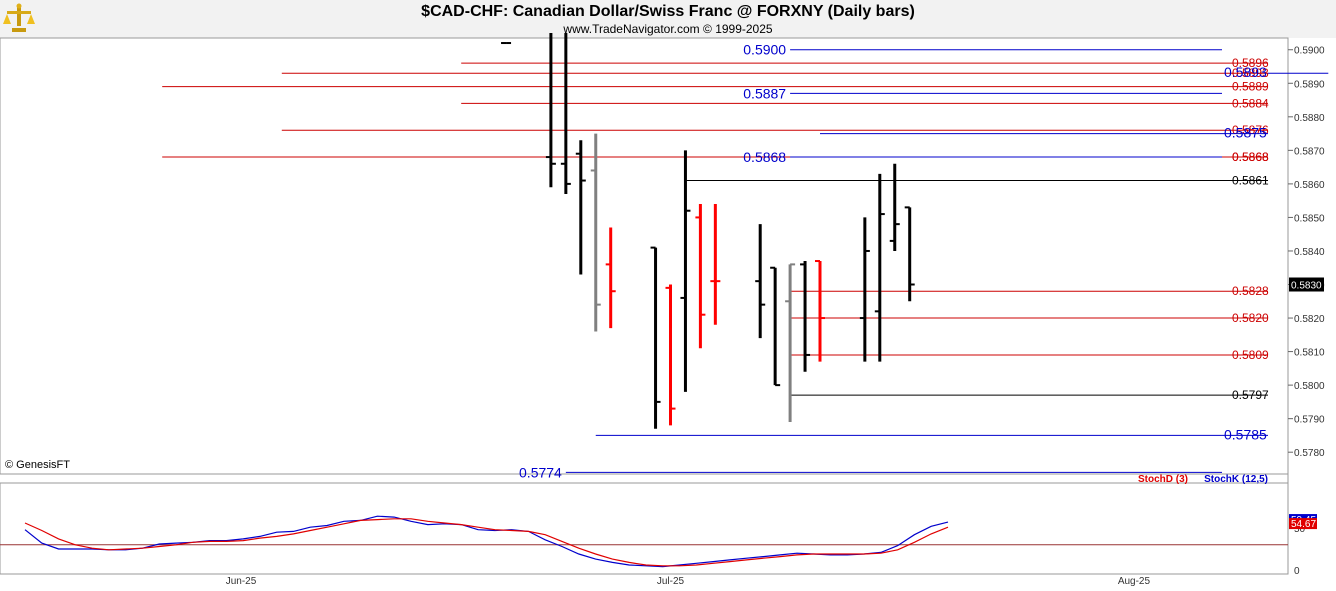  Describe the element at coordinates (1236, 479) in the screenshot. I see `stoch-legend-k: StochK (12,5)` at that location.